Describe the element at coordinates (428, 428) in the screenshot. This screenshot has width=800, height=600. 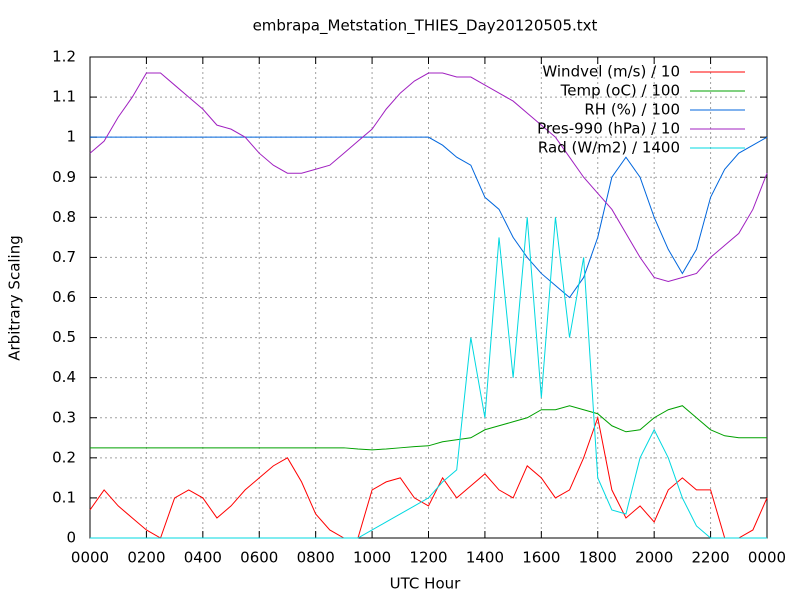
I see `series-line` at that location.